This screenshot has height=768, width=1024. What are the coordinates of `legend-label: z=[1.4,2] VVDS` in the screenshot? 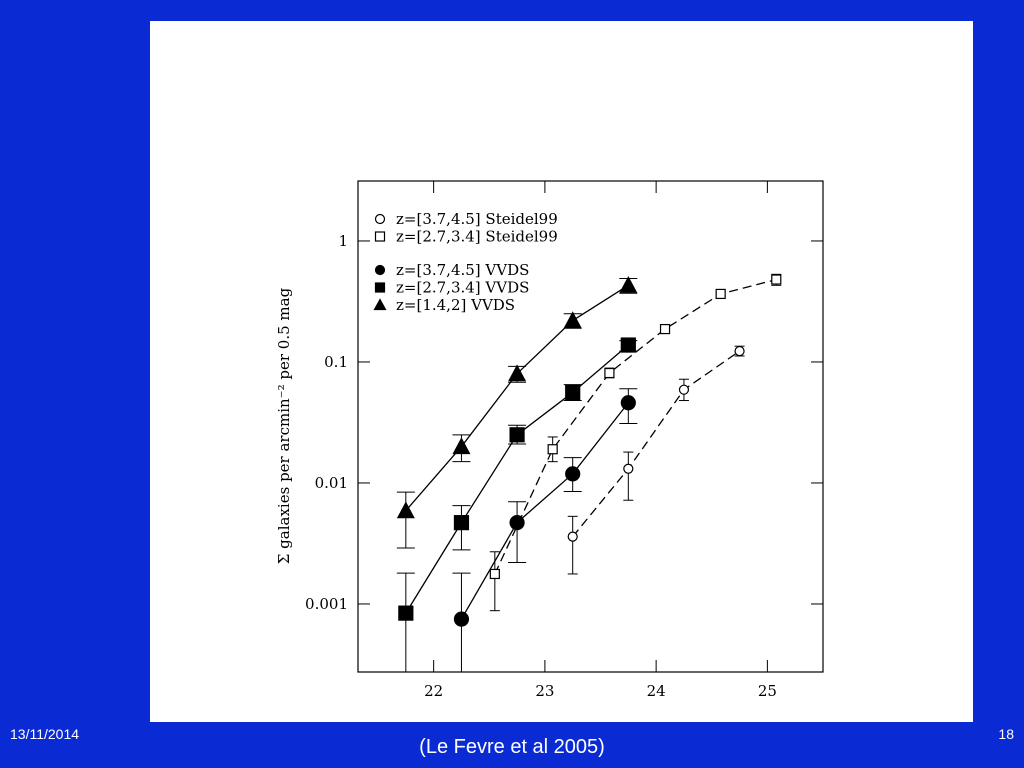 It's located at (455, 305).